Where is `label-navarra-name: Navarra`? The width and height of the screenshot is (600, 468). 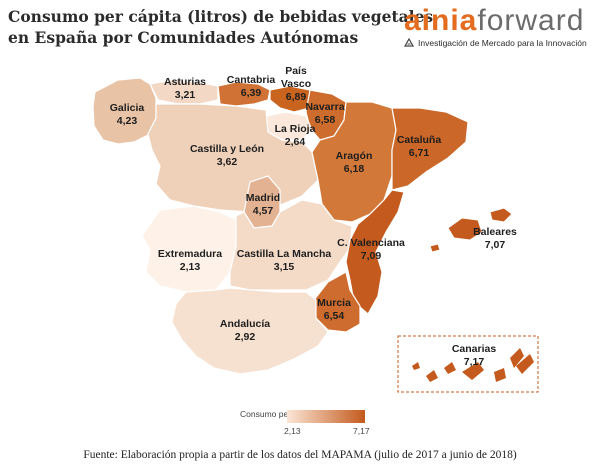 label-navarra-name: Navarra is located at coordinates (324, 107).